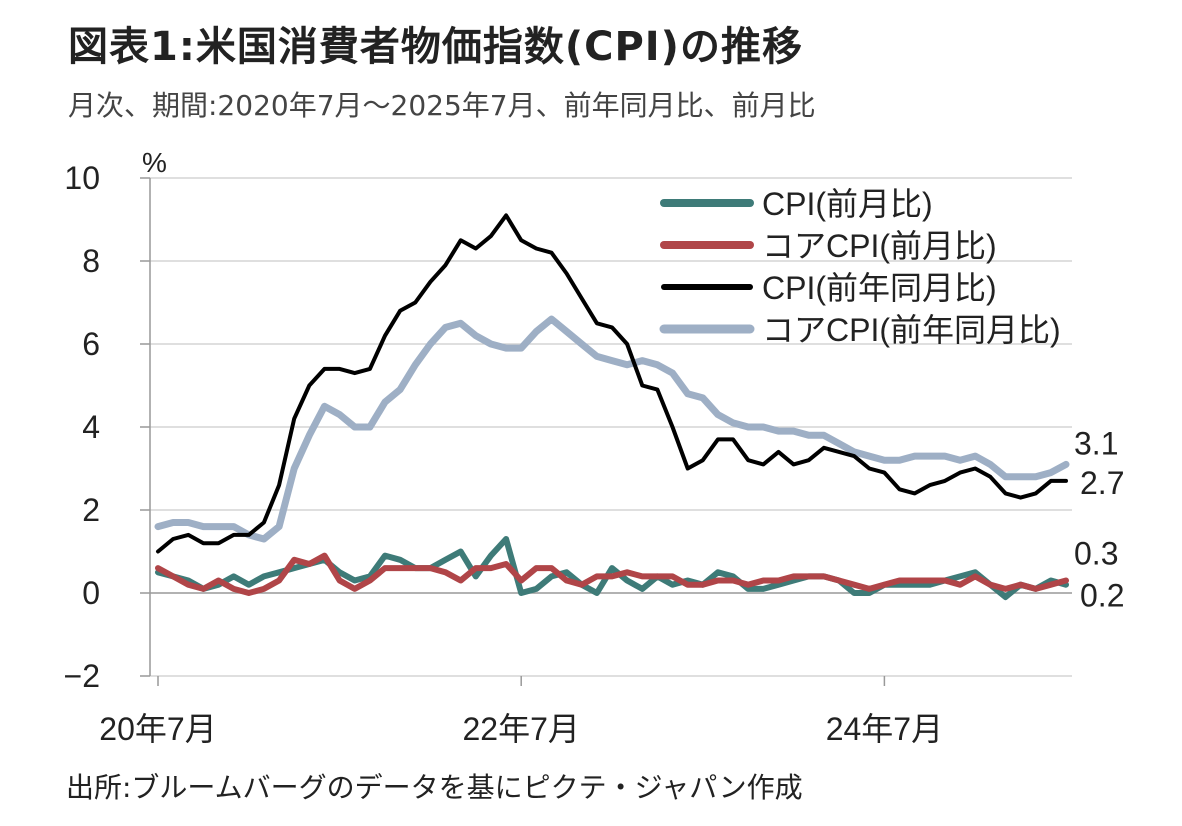 The image size is (1182, 826). Describe the element at coordinates (82, 178) in the screenshot. I see `y-tick-label: 10` at that location.